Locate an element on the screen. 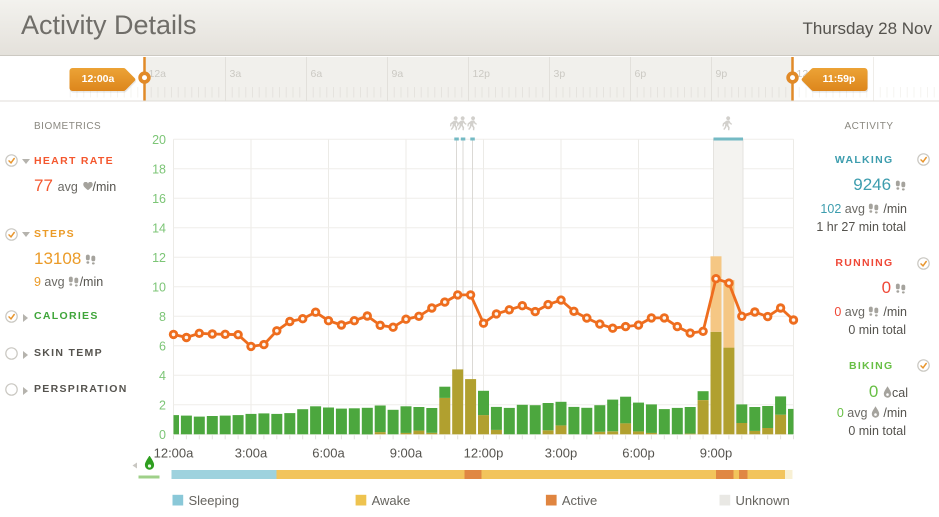 The width and height of the screenshot is (939, 517). svg-text: Awake is located at coordinates (391, 500).